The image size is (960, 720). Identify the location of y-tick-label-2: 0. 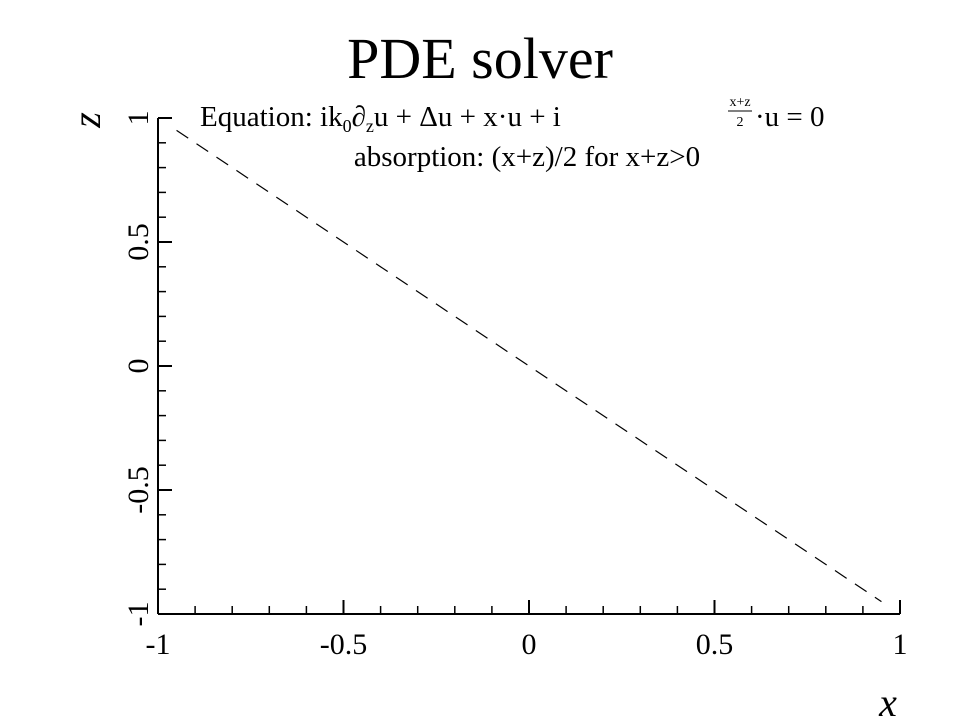
(138, 366).